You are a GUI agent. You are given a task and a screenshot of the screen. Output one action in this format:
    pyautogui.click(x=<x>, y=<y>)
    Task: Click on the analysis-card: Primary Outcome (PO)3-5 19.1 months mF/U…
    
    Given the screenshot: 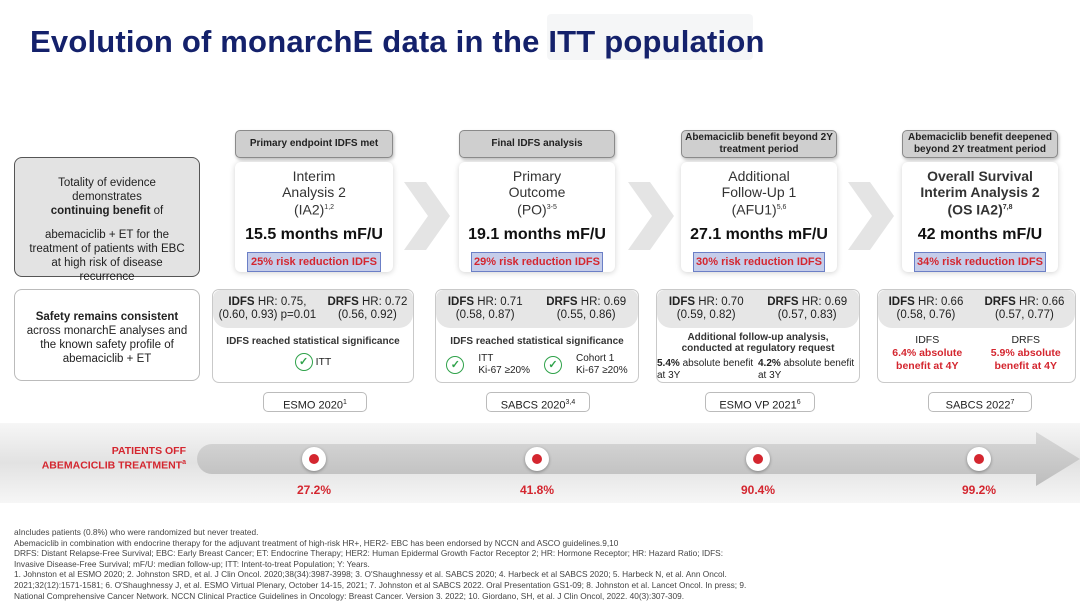 What is the action you would take?
    pyautogui.click(x=537, y=217)
    